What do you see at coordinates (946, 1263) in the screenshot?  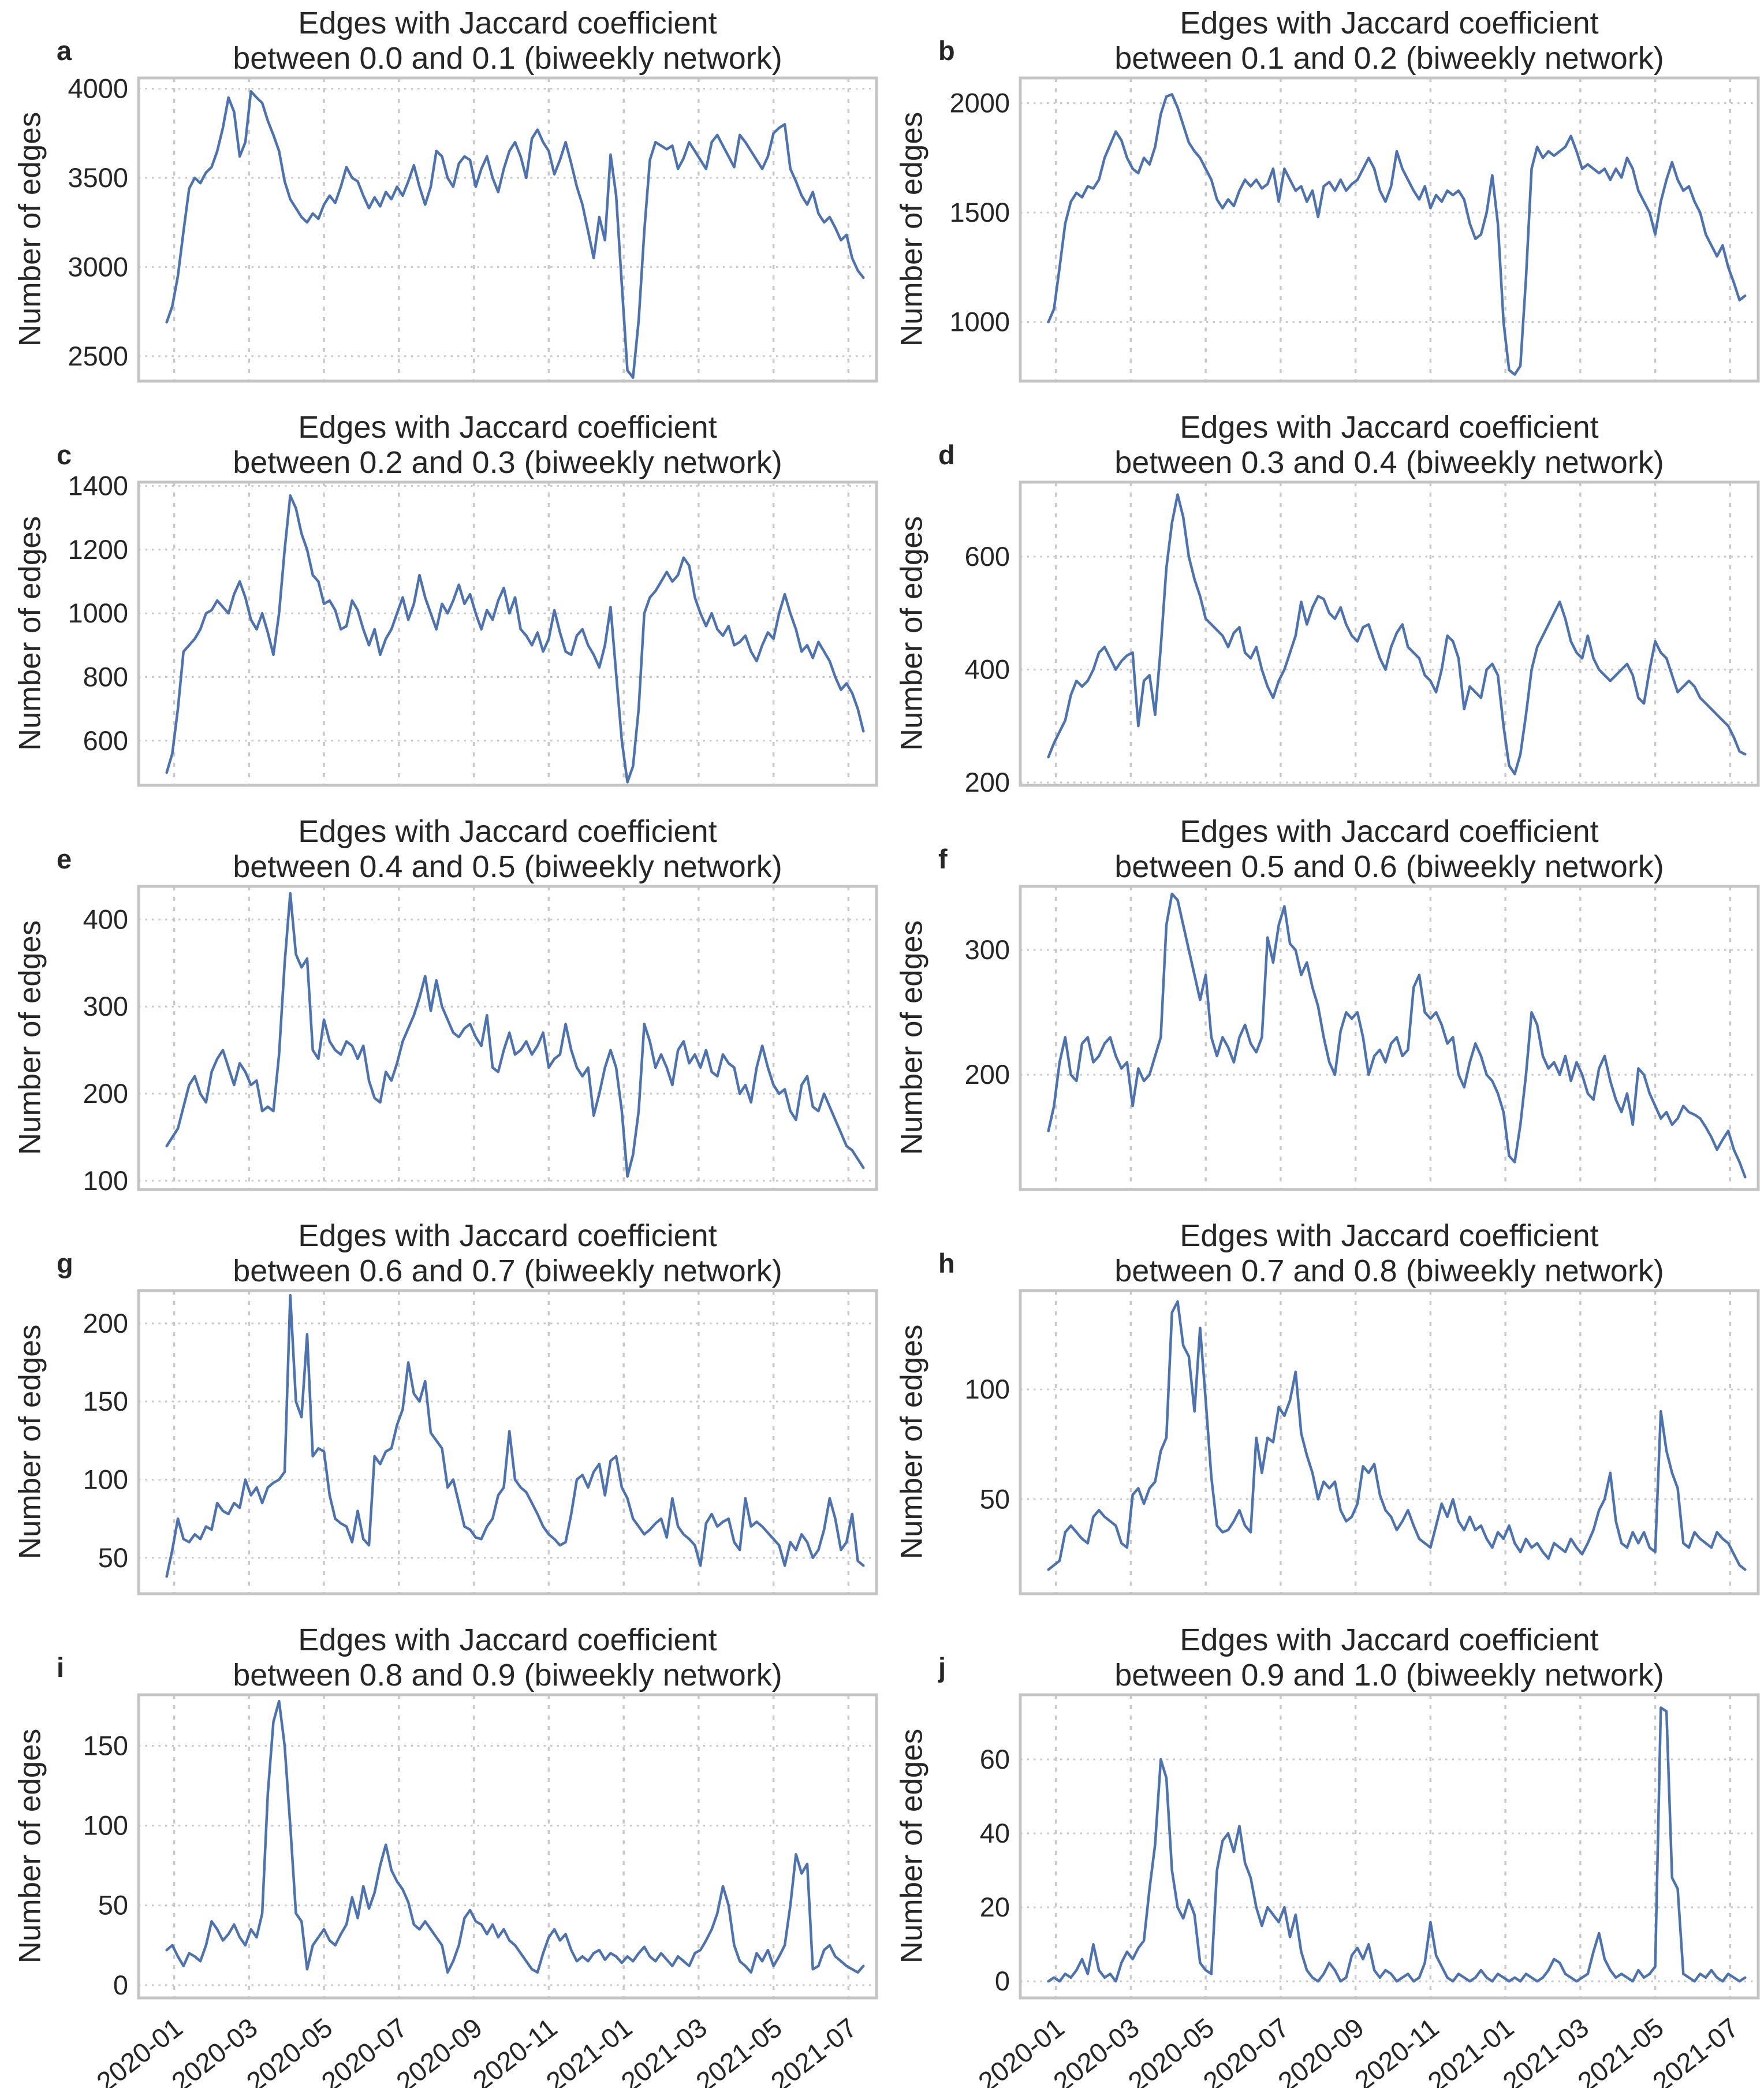 I see `panel-letter-h: h` at bounding box center [946, 1263].